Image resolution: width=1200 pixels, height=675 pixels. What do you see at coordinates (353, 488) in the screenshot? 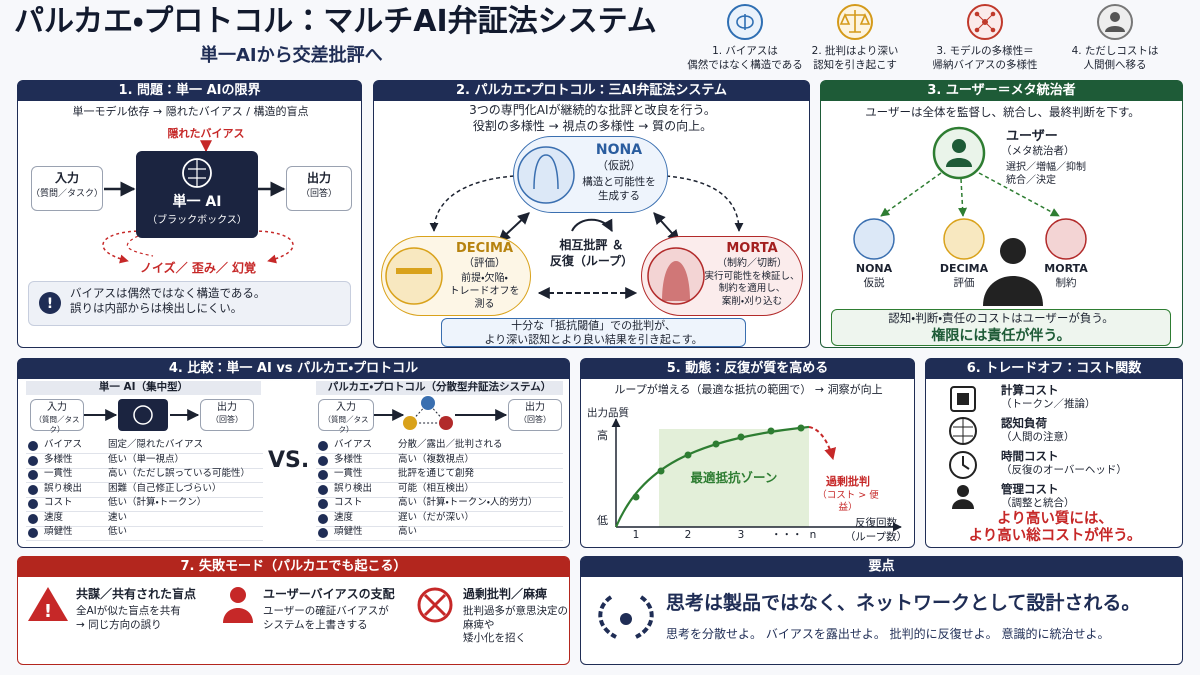
I see `row-label: 誤り検出` at bounding box center [353, 488].